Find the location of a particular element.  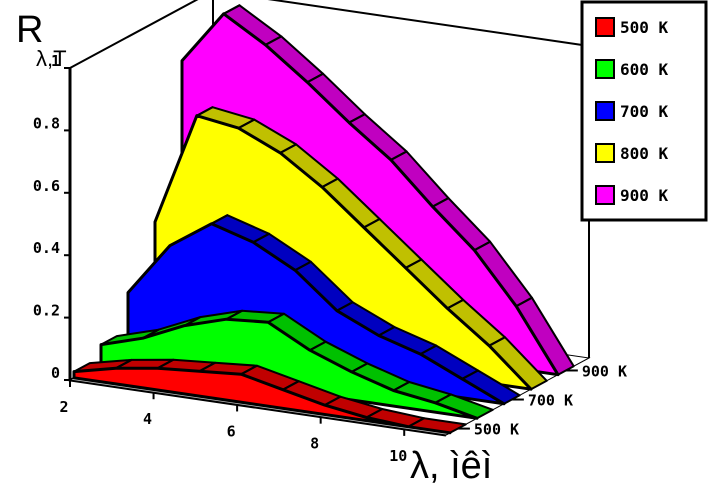

y-tick-label: 0.6 is located at coordinates (46, 186).